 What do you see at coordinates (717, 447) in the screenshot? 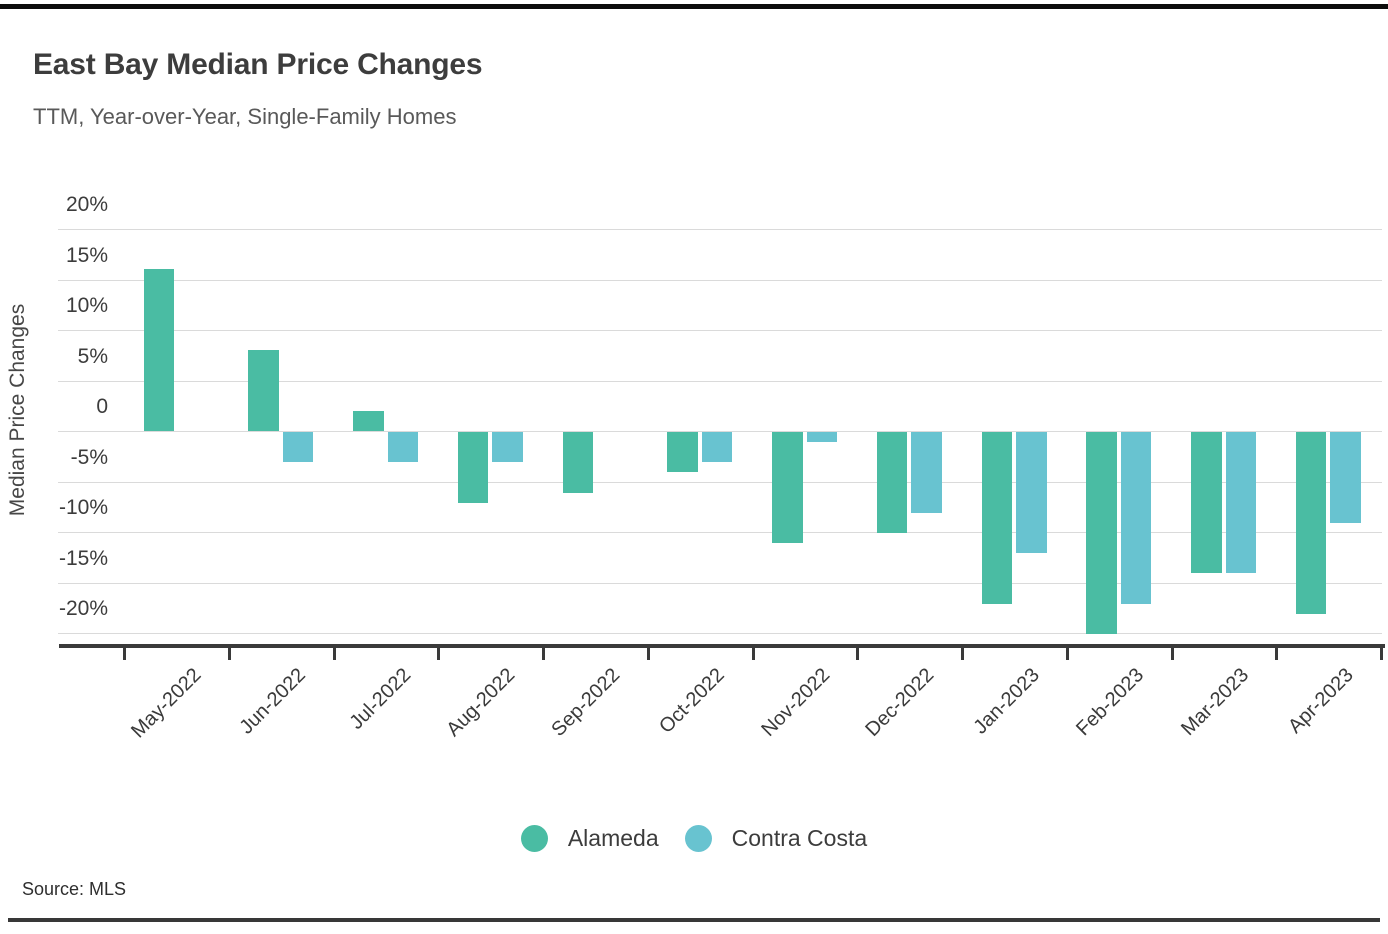
I see `bar-contra-costa-oct-2022` at bounding box center [717, 447].